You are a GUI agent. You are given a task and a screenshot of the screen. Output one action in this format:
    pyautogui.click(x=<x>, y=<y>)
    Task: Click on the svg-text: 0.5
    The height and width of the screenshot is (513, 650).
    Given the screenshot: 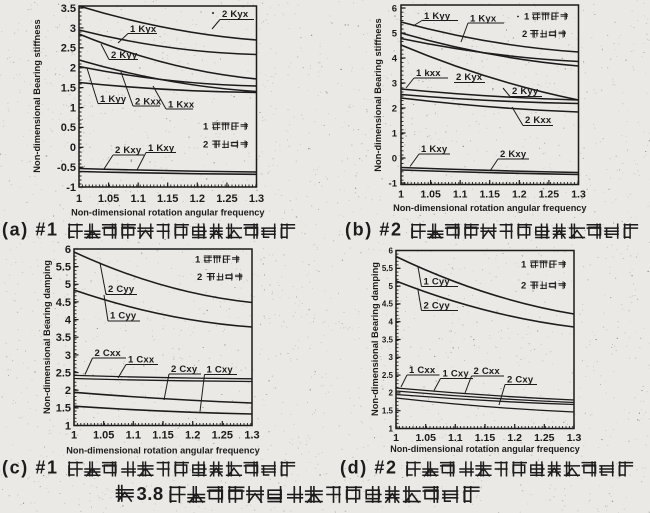 What is the action you would take?
    pyautogui.click(x=68, y=128)
    